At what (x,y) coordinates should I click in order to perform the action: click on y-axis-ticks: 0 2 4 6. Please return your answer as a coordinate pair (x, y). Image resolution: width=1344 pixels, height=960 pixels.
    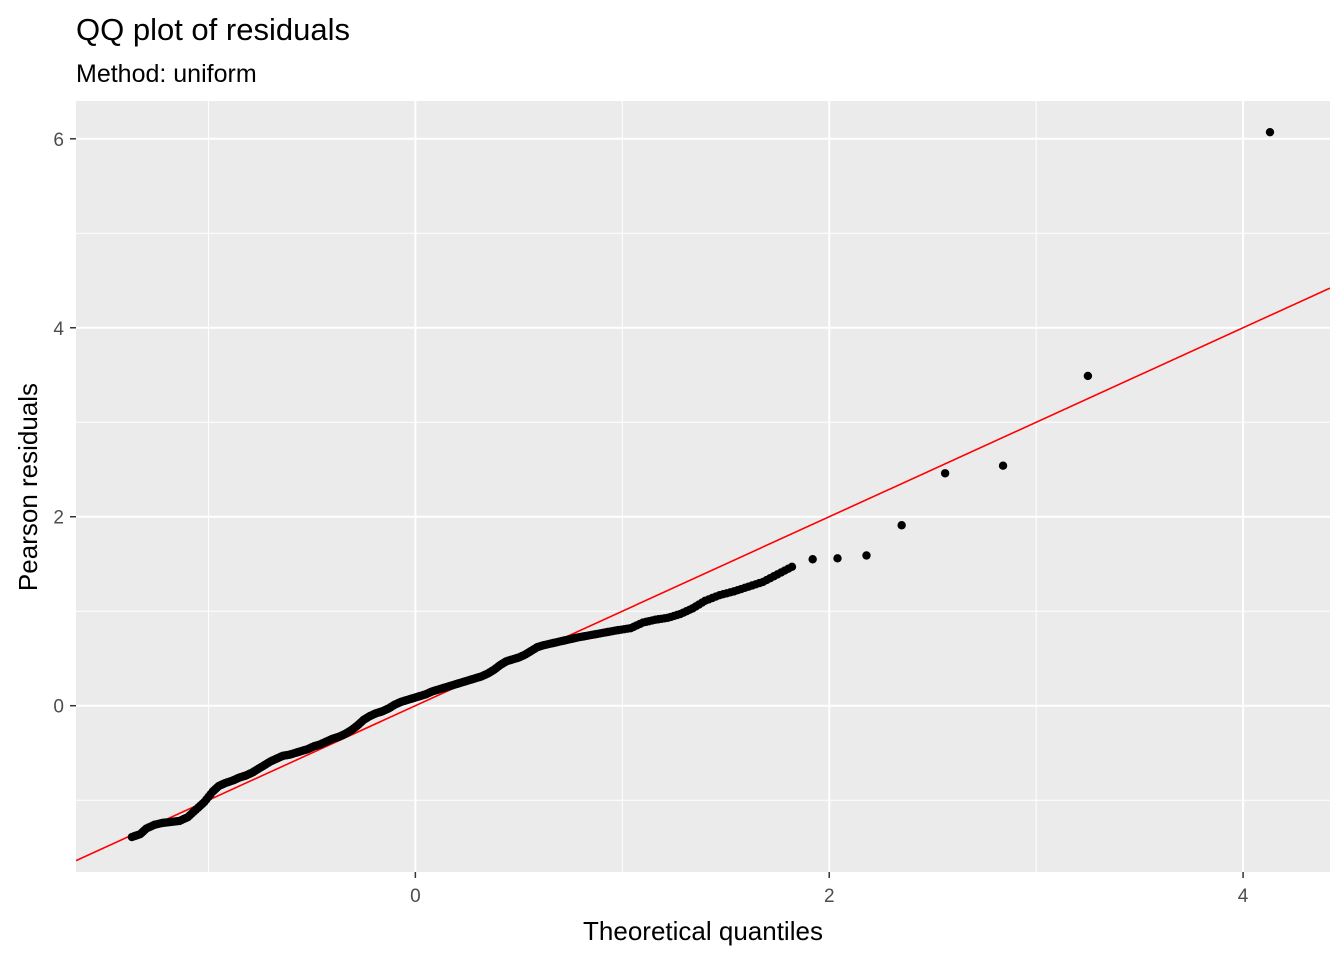
    Looking at the image, I should click on (64, 424).